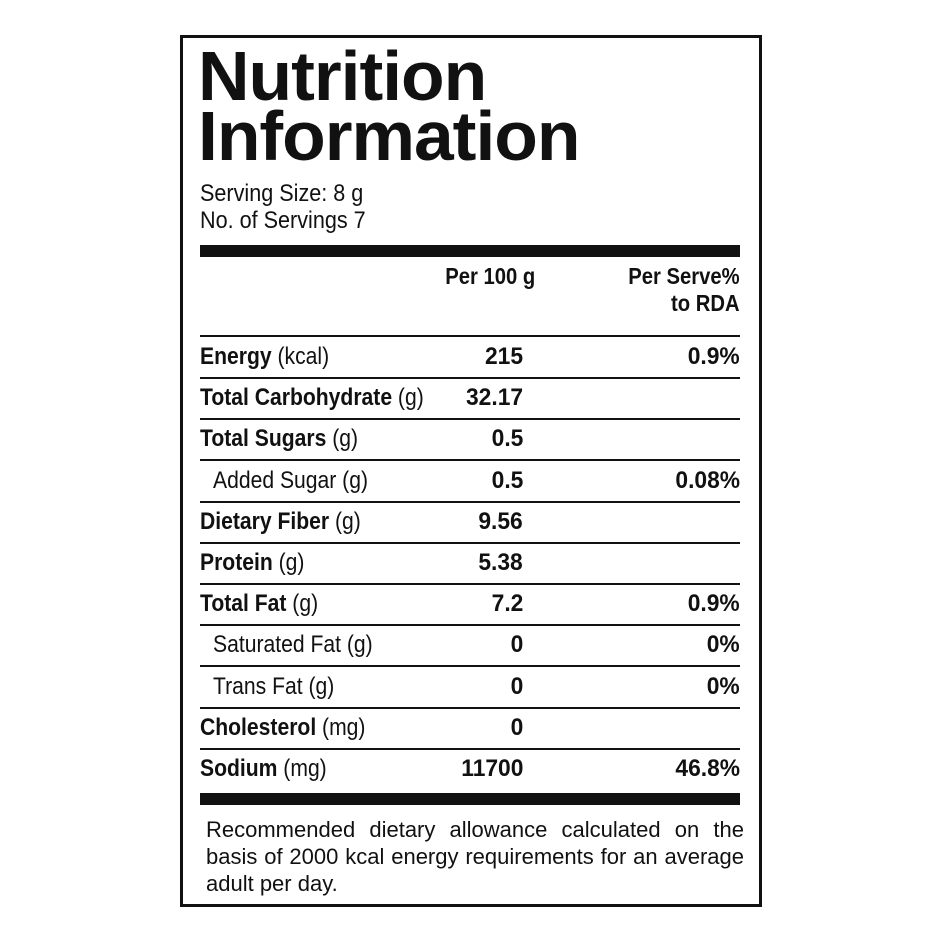  What do you see at coordinates (494, 398) in the screenshot?
I see `per-100g: 32.17` at bounding box center [494, 398].